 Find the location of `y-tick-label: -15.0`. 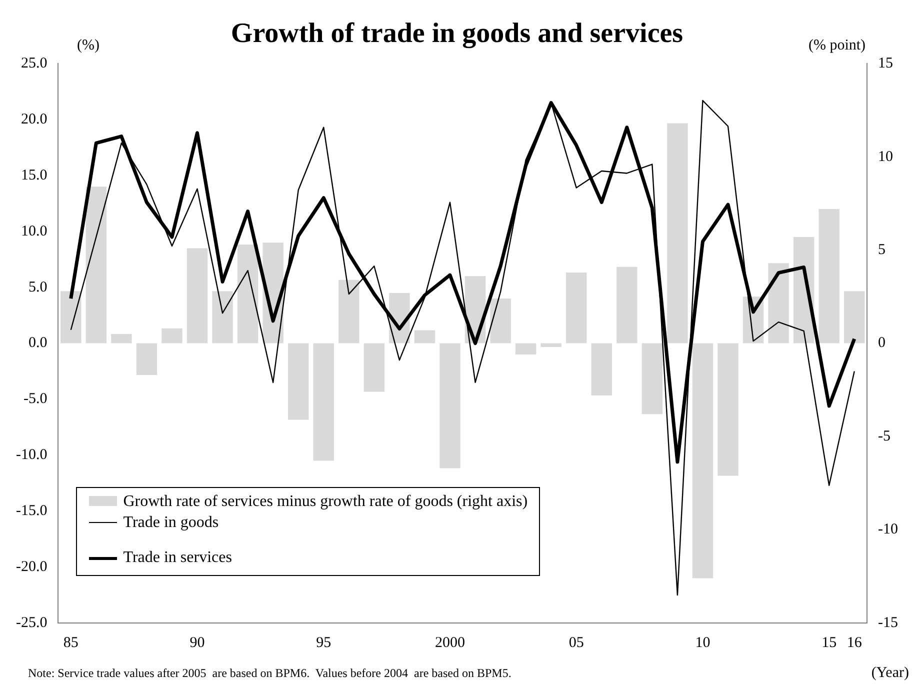

y-tick-label: -15.0 is located at coordinates (32, 511).